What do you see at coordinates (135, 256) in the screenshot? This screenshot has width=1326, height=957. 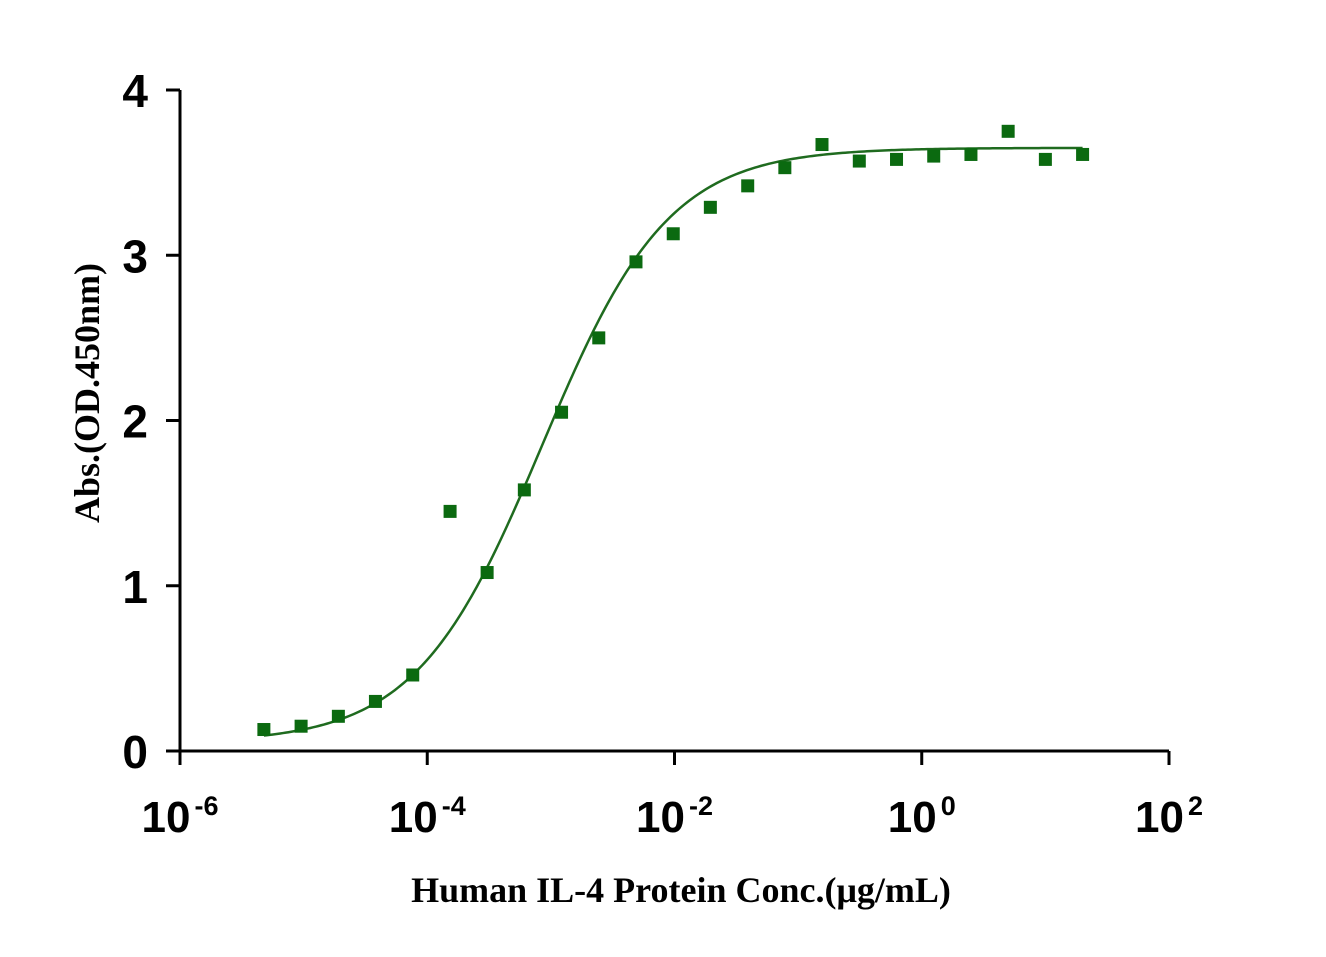 I see `y-tick-label: 3` at bounding box center [135, 256].